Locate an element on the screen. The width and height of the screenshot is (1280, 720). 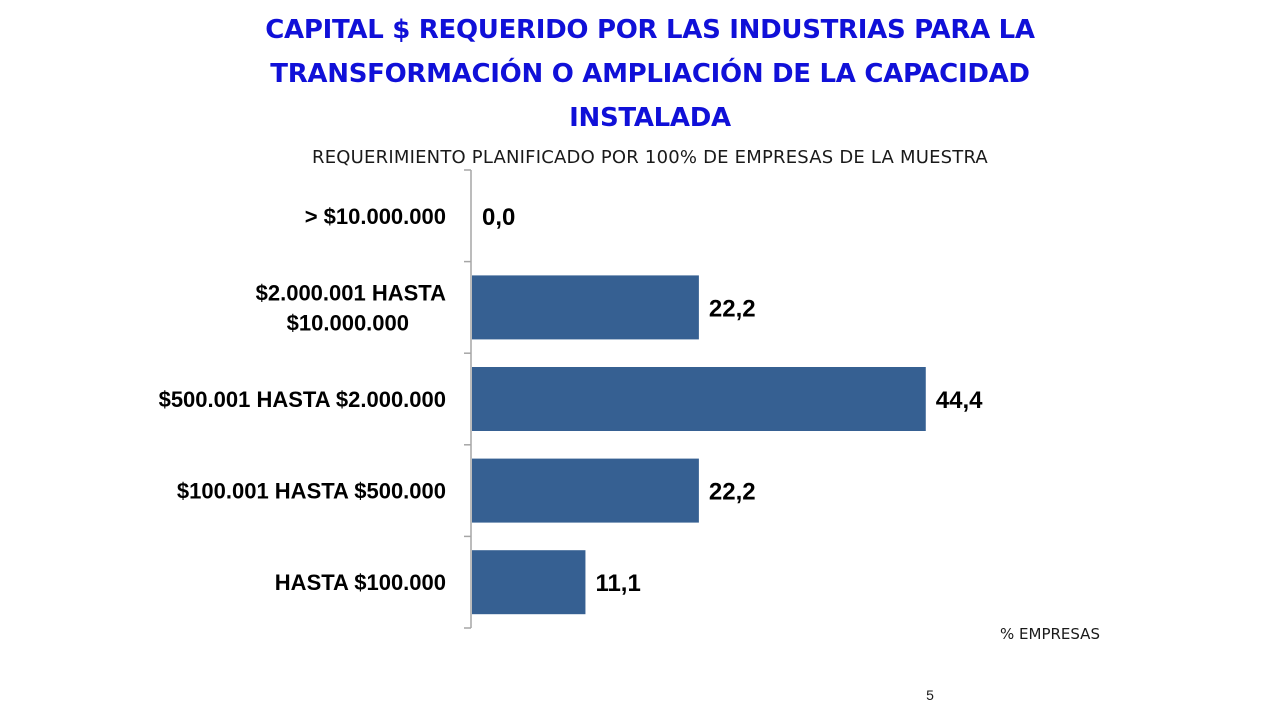
page-number: 5 is located at coordinates (930, 695).